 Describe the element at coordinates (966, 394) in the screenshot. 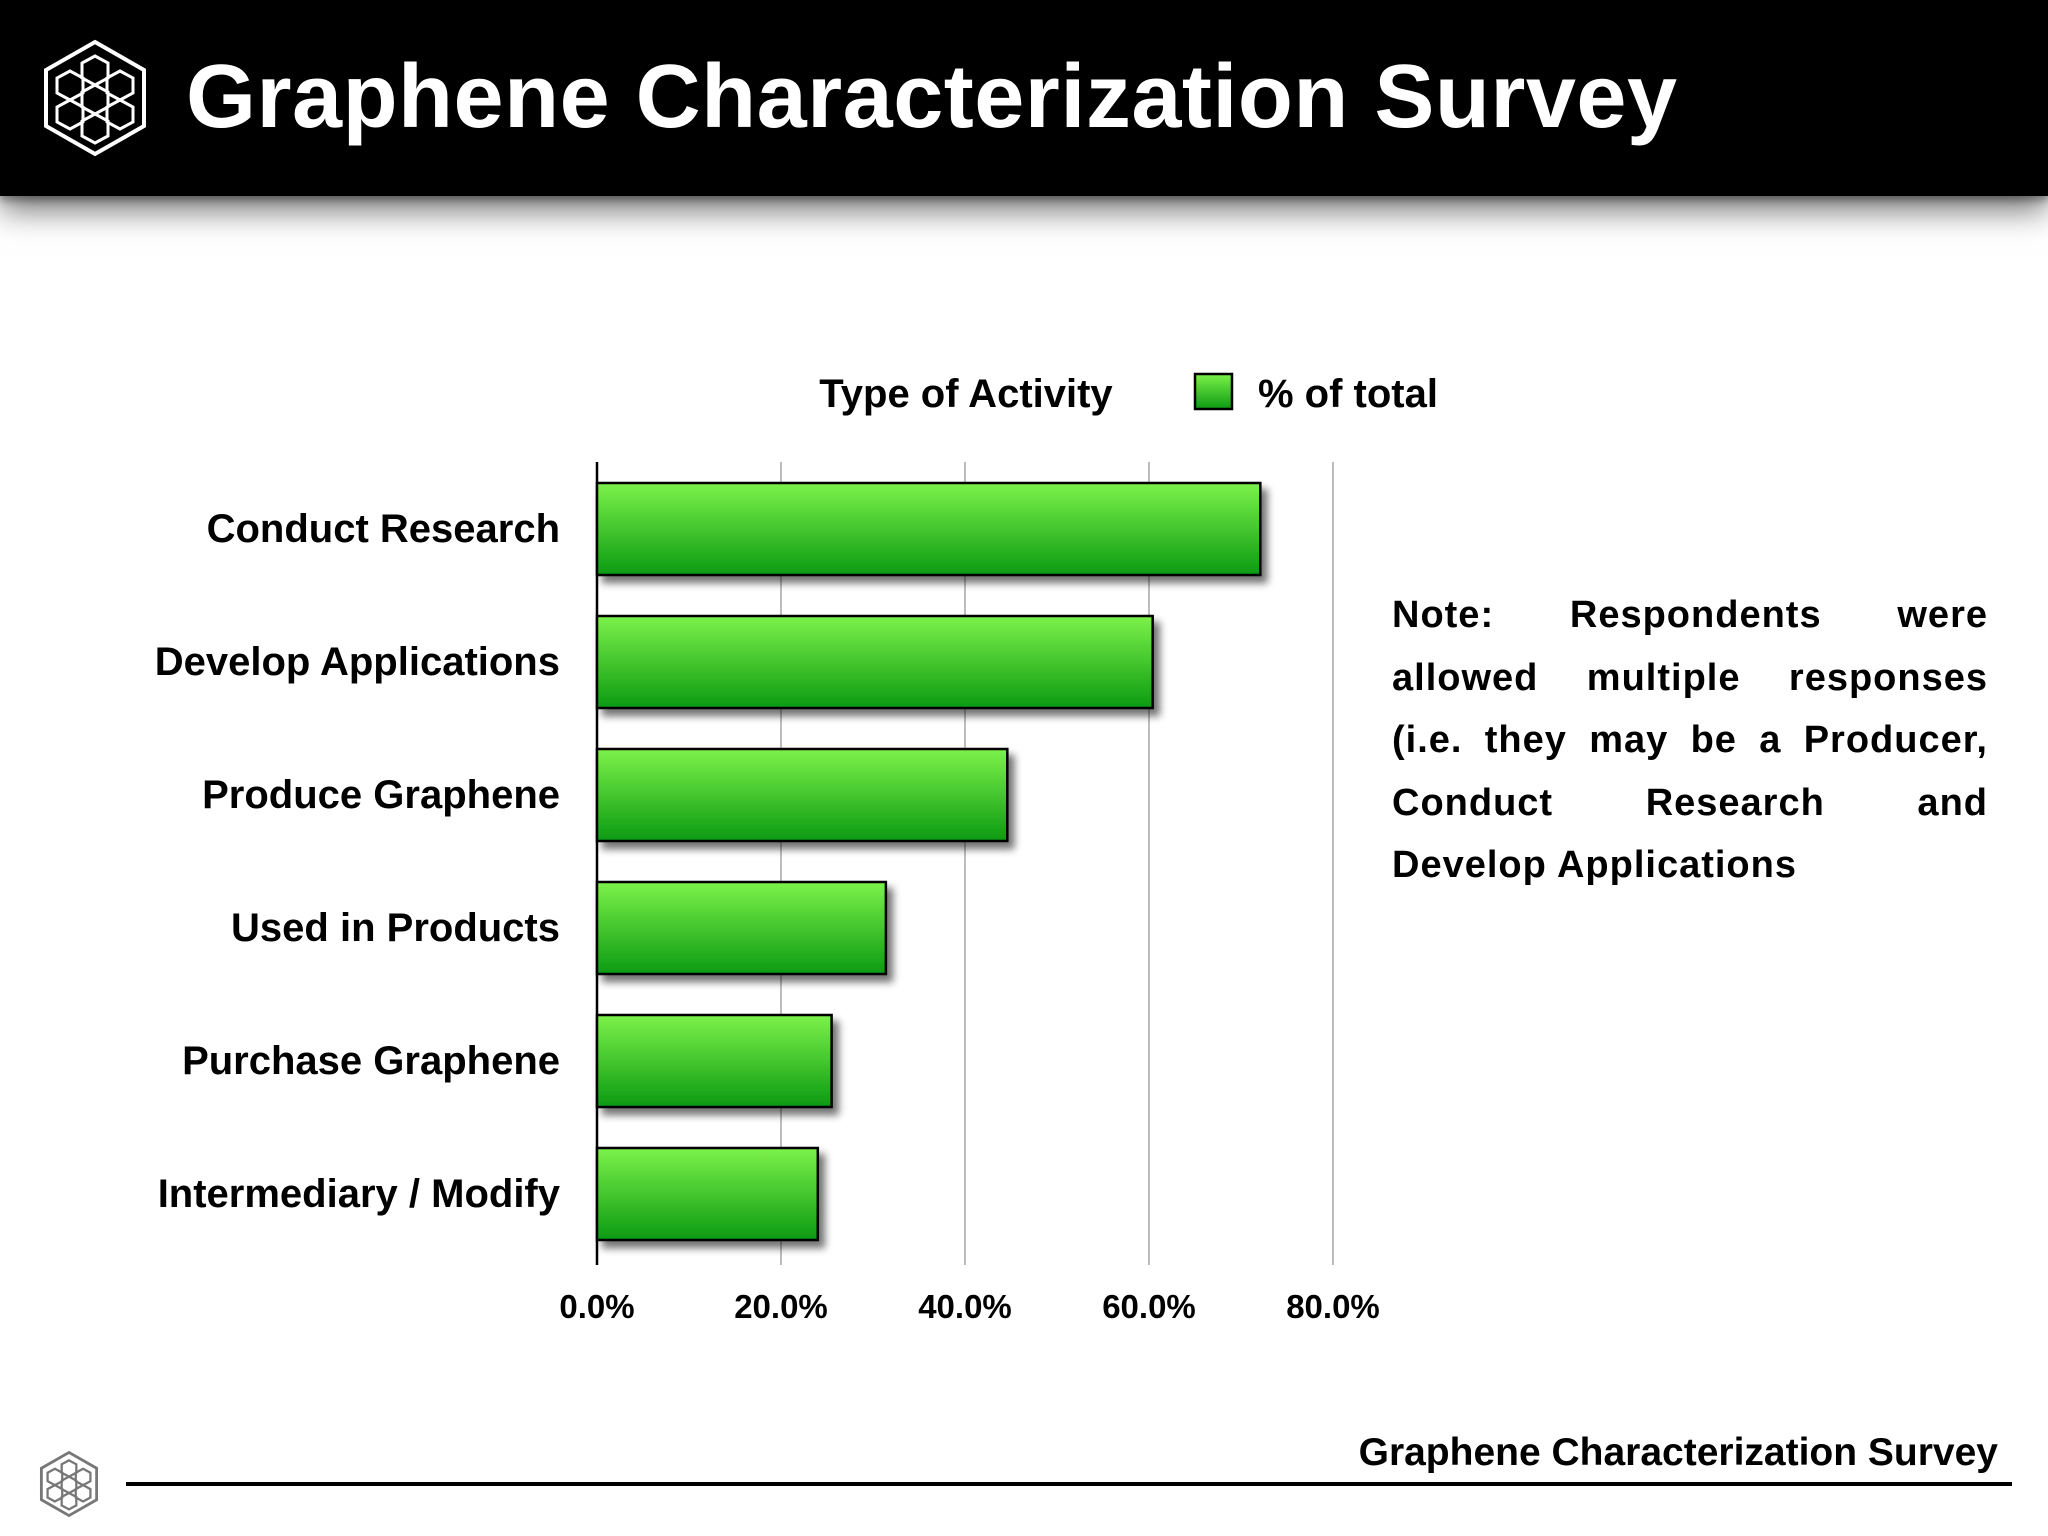

I see `chart-title: Type of Activity` at that location.